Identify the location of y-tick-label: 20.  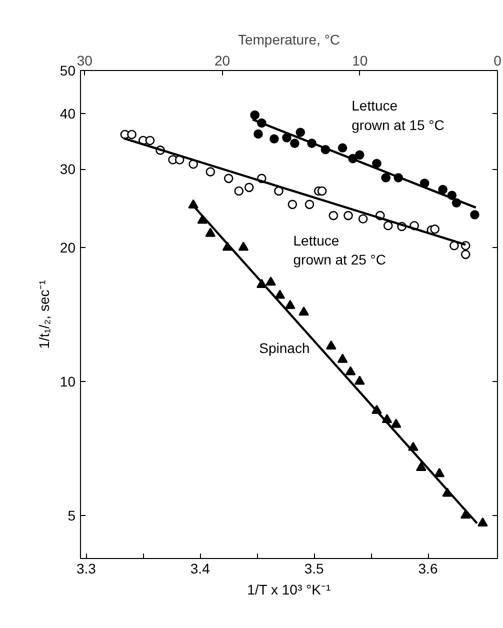
(68, 248).